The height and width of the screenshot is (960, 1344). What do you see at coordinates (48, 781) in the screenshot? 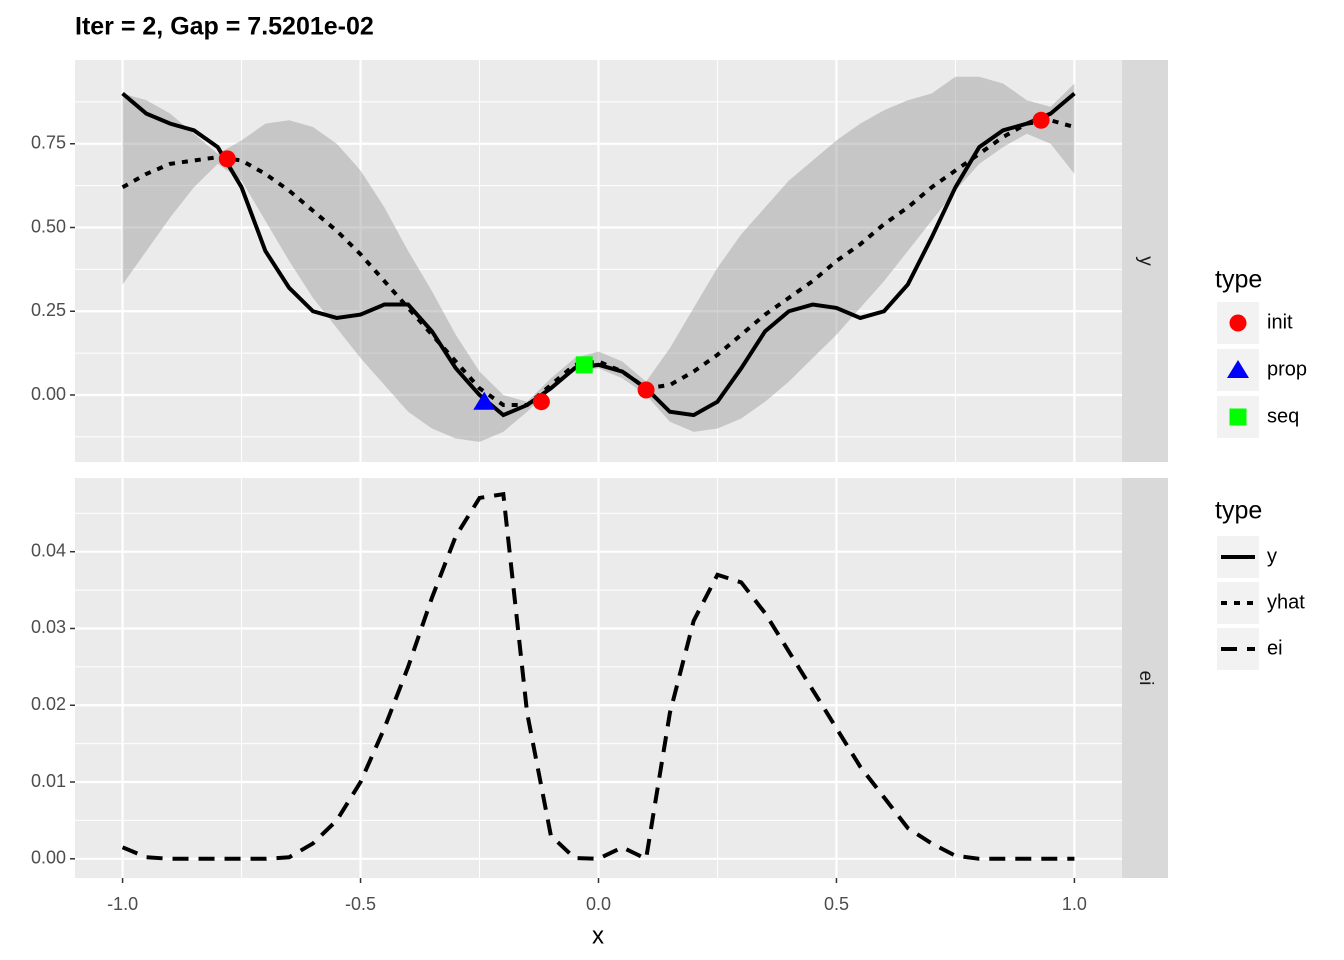
I see `y-tick-label: 0.01` at bounding box center [48, 781].